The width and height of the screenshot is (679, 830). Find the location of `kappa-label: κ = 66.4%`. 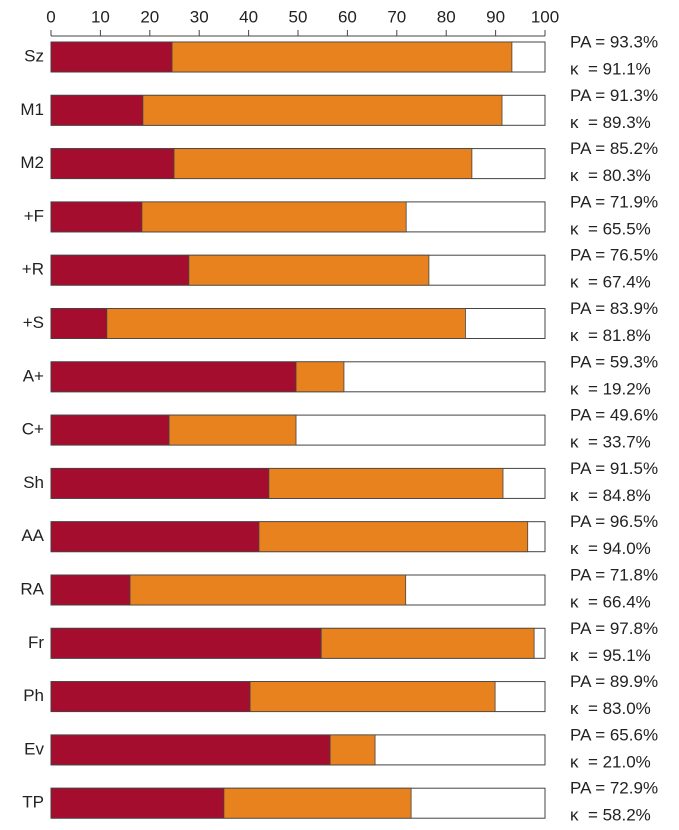

kappa-label: κ = 66.4% is located at coordinates (610, 601).